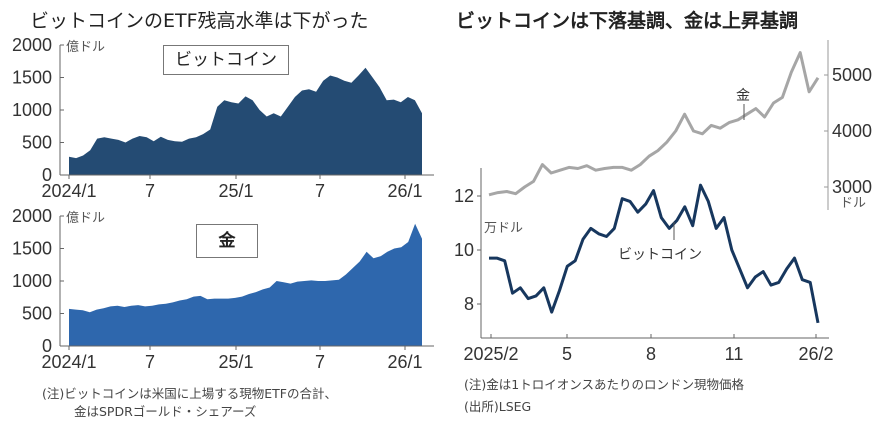 This screenshot has height=426, width=883. I want to click on btc-x-tick-label: 2024/1, so click(68, 191).